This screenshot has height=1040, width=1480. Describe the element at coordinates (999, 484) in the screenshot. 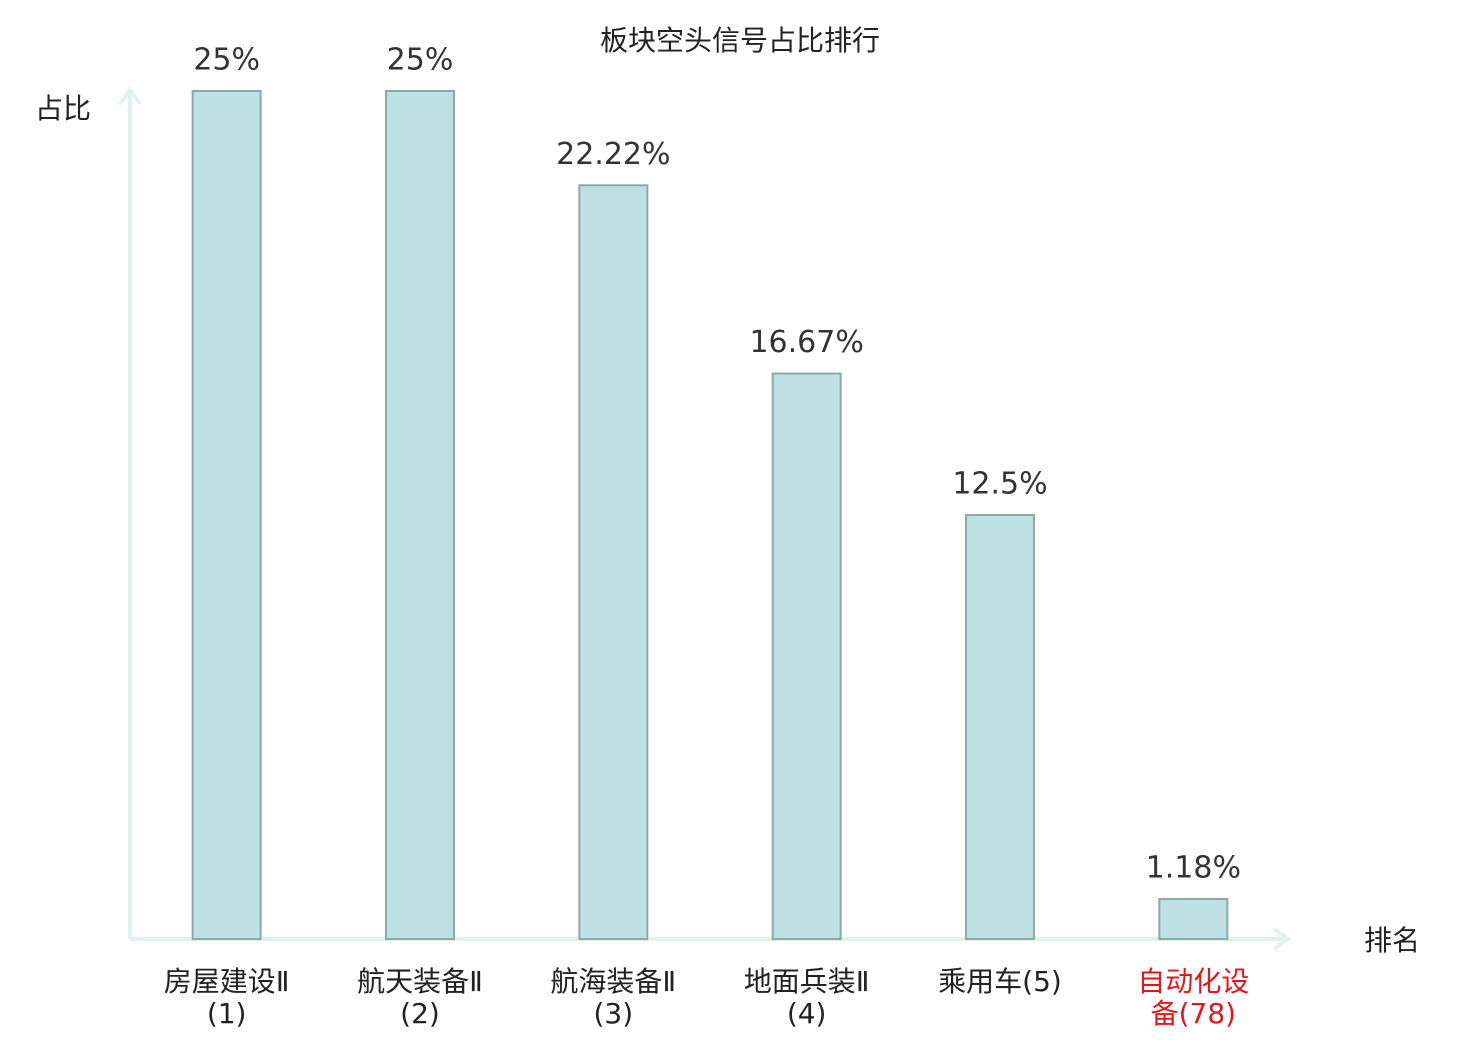

I see `value-label: 12.5%` at that location.